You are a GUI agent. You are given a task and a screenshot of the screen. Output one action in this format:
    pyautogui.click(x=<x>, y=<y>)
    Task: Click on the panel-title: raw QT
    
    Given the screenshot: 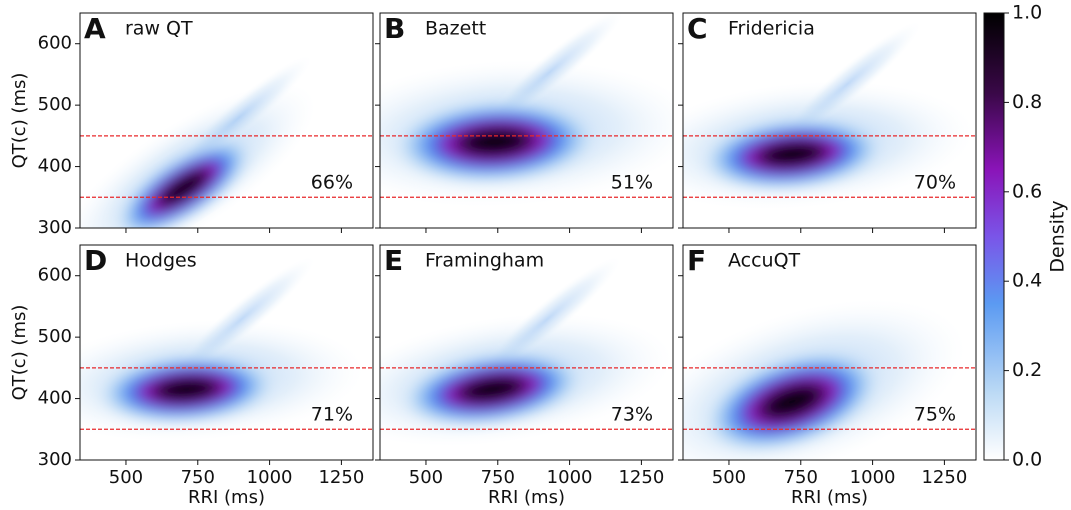 What is the action you would take?
    pyautogui.click(x=159, y=29)
    